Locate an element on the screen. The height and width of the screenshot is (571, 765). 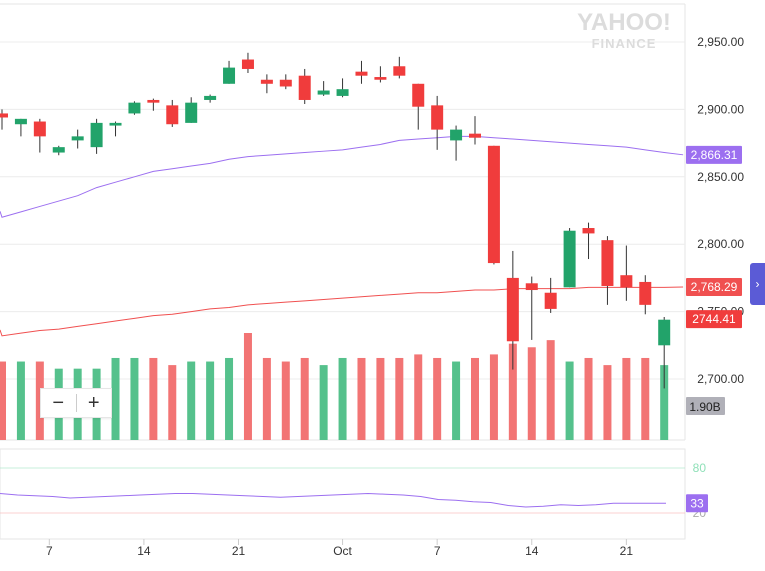
watermark-line2: FINANCE is located at coordinates (624, 43).